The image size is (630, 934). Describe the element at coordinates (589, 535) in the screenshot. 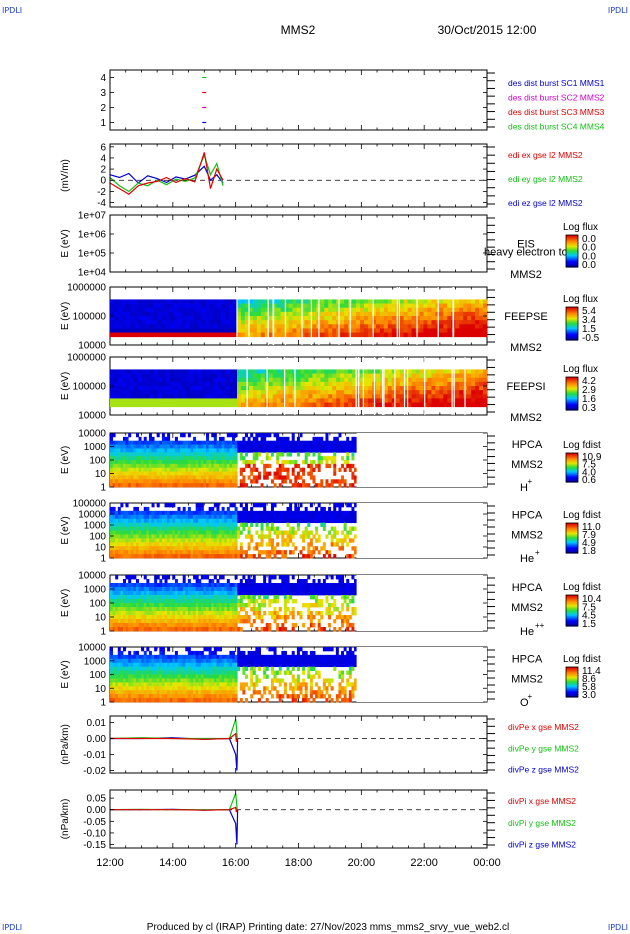

I see `colorbar-tick-label: 7.9` at that location.